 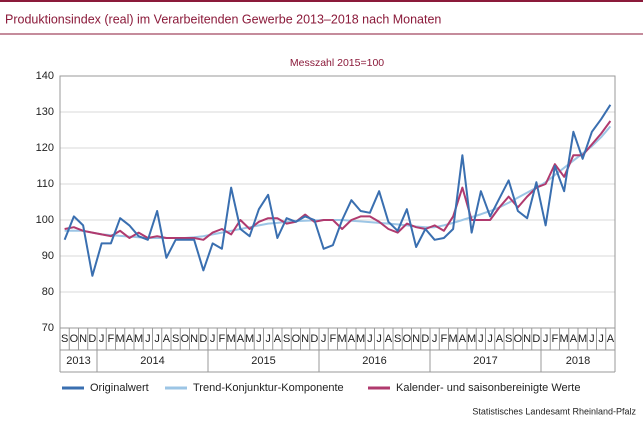 I want to click on y-tick-label: 90, so click(x=48, y=256).